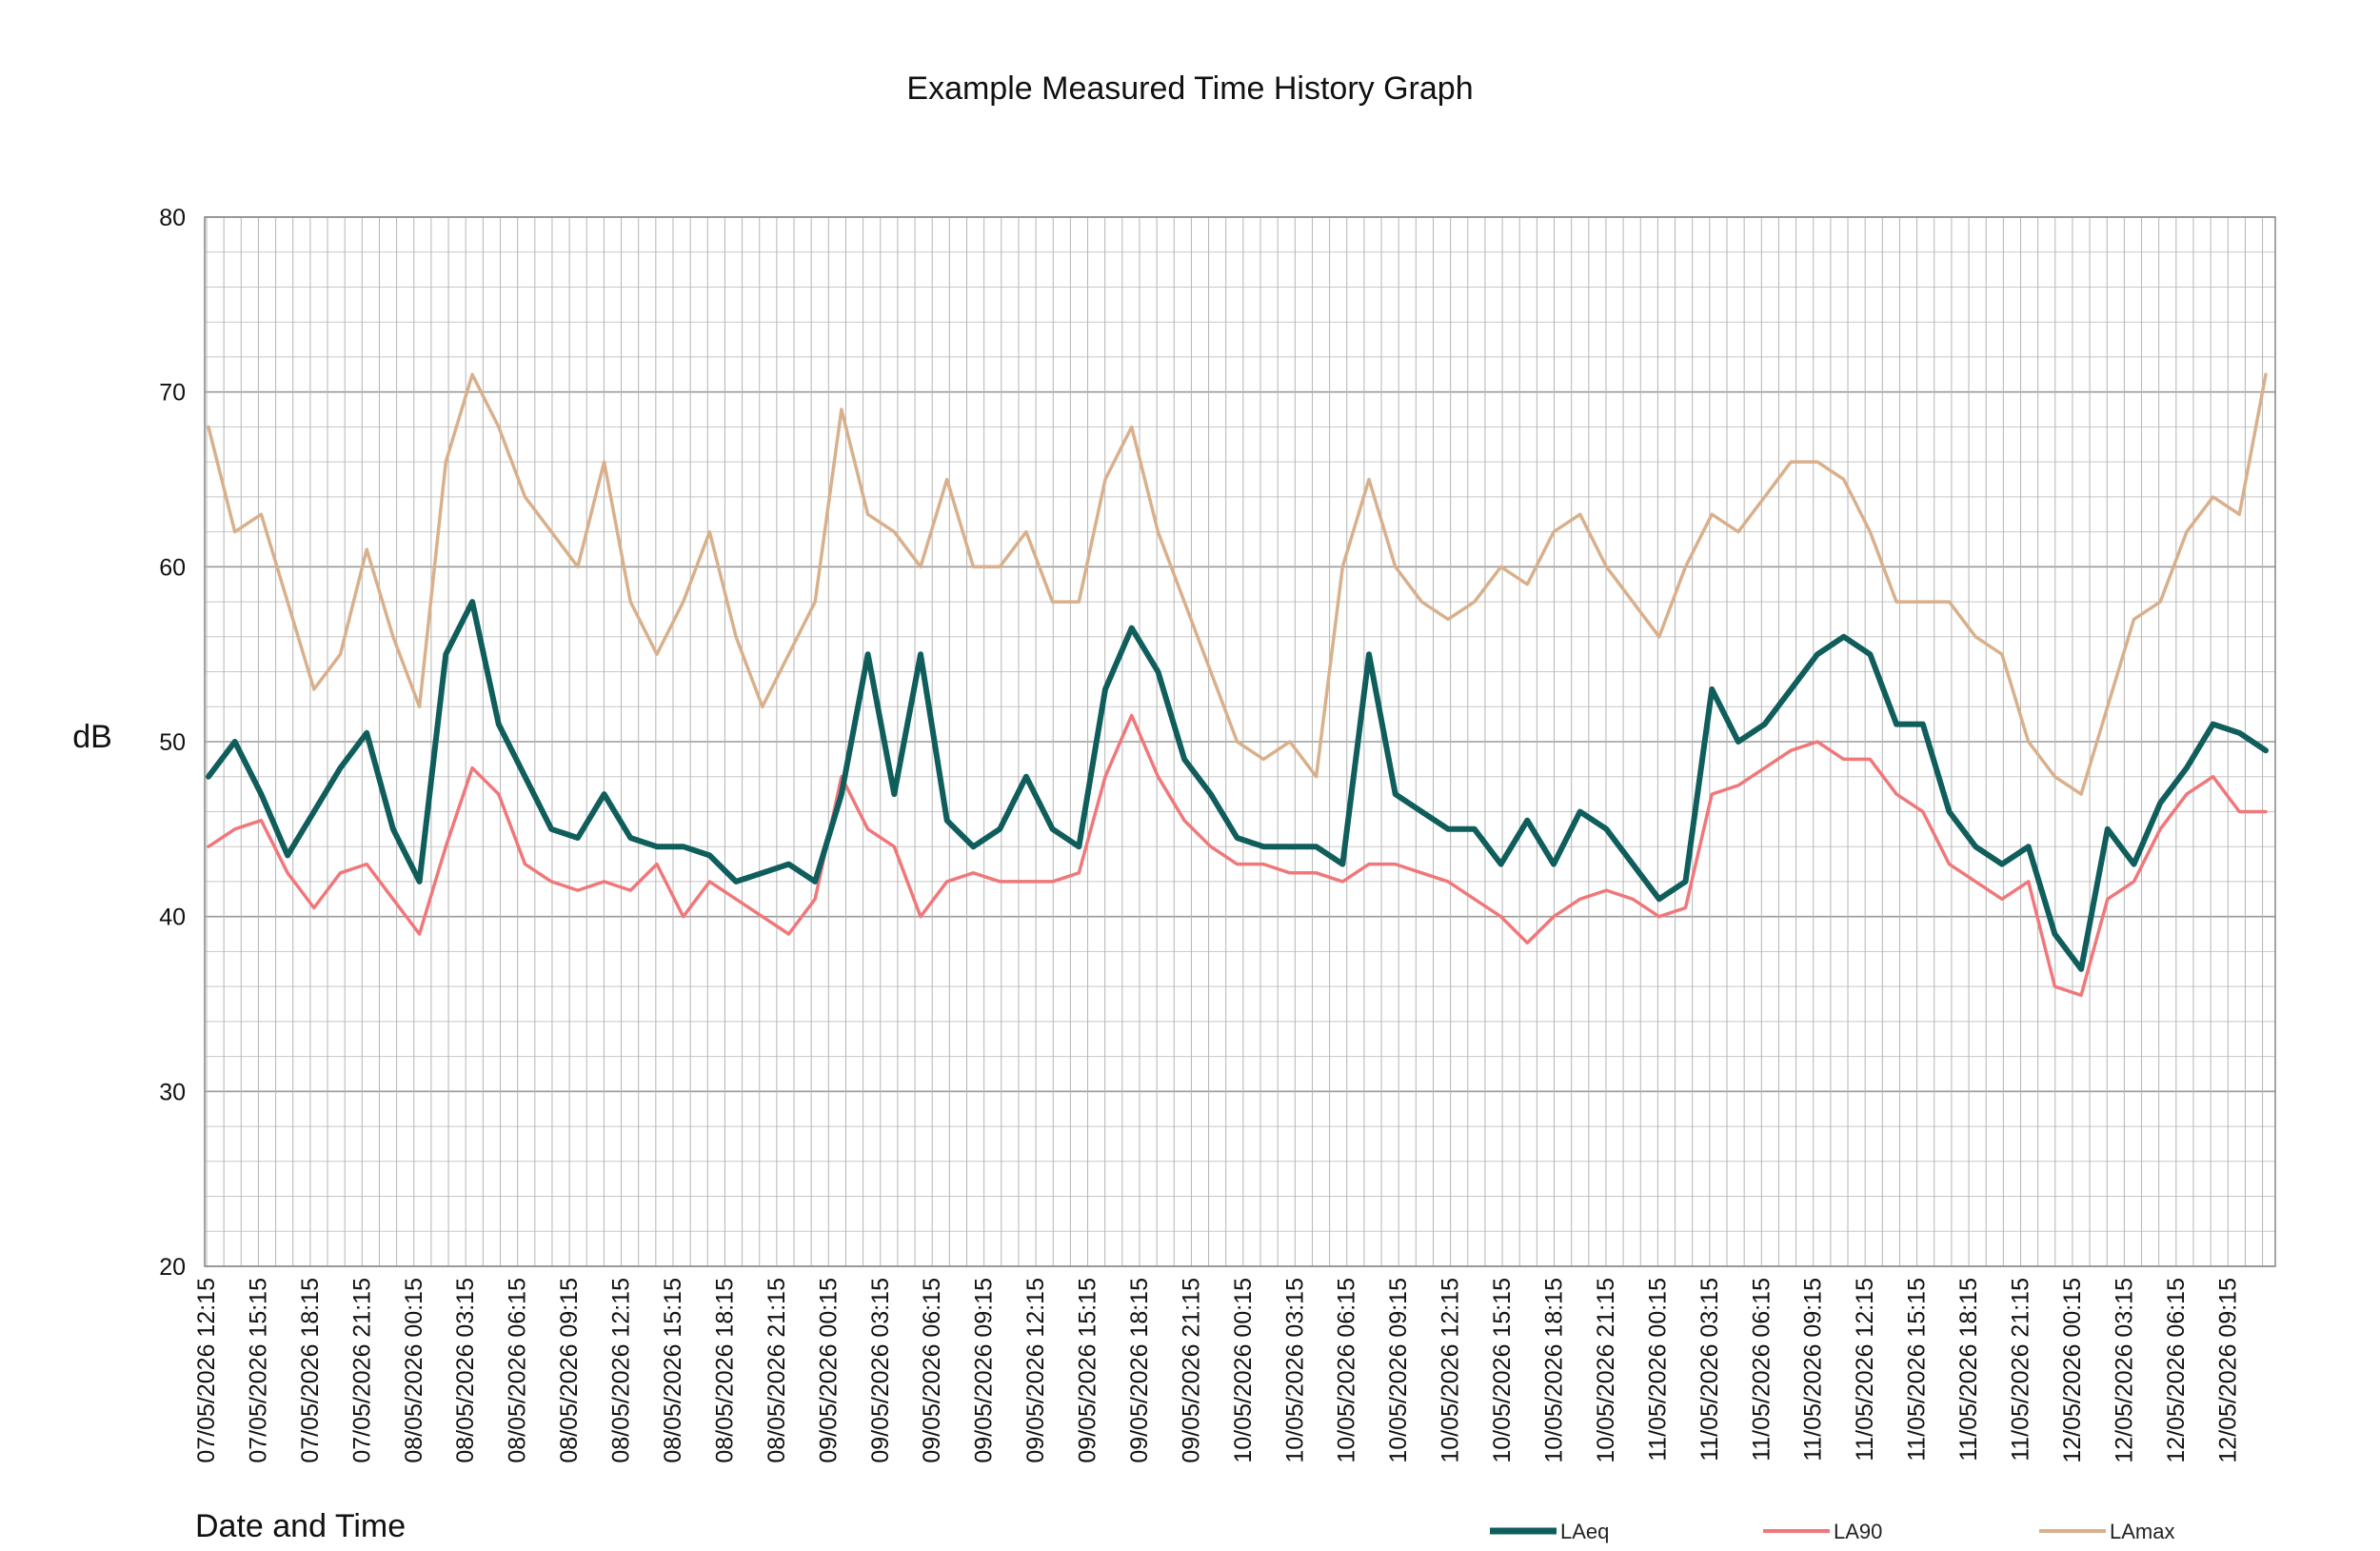 This screenshot has width=2380, height=1551. I want to click on x-tick-label: 11/05/2026 06:15, so click(1761, 1370).